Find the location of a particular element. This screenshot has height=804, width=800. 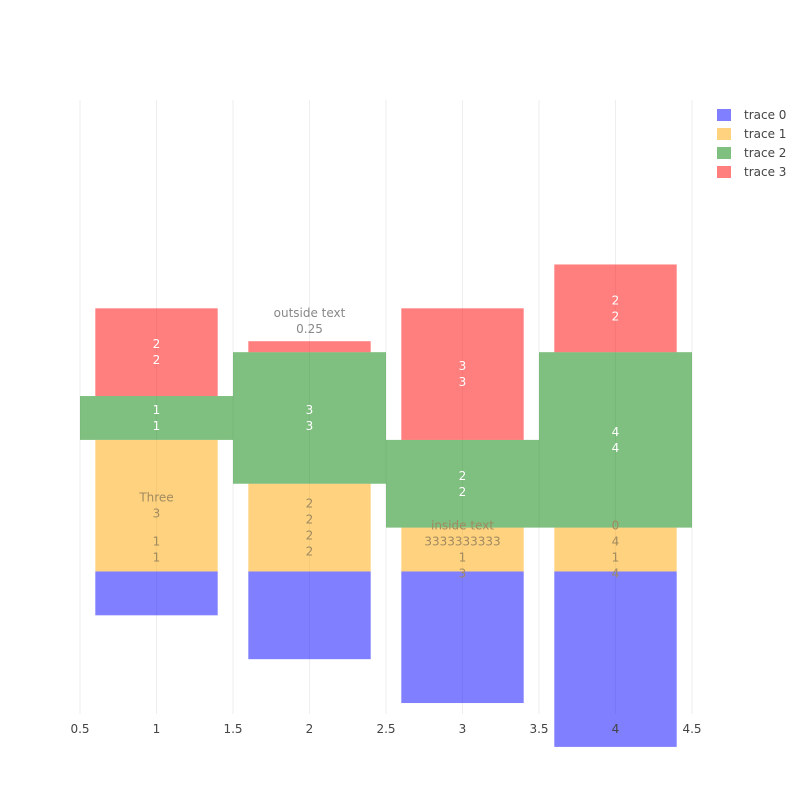

x-tick-label: 3 is located at coordinates (463, 729).